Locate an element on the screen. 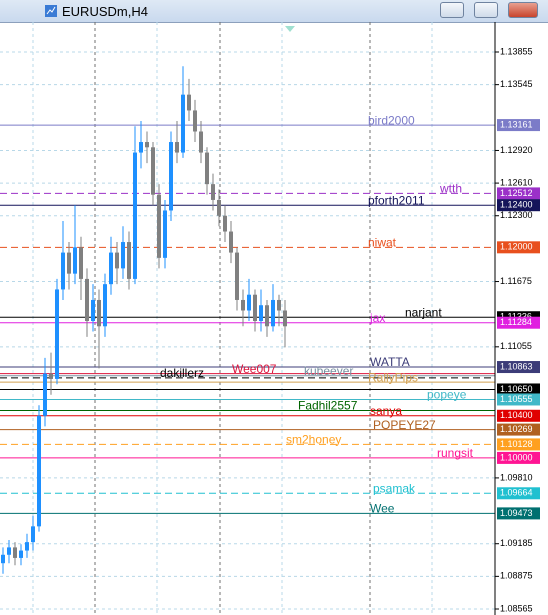 Image resolution: width=548 pixels, height=615 pixels. level-name: wtth is located at coordinates (450, 189).